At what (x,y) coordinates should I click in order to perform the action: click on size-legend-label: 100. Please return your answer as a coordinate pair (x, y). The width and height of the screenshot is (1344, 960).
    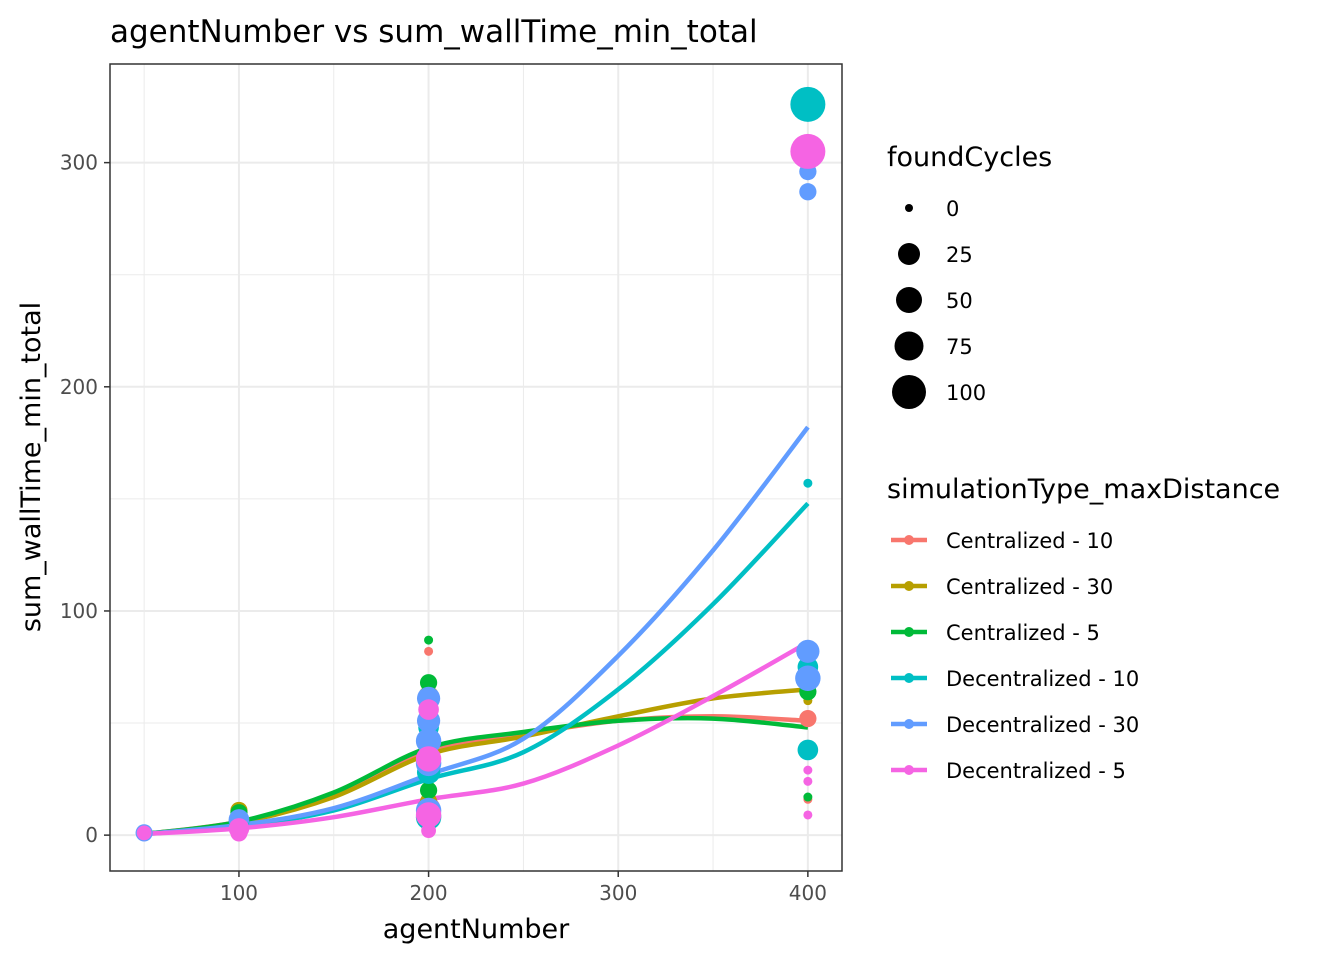
    Looking at the image, I should click on (966, 393).